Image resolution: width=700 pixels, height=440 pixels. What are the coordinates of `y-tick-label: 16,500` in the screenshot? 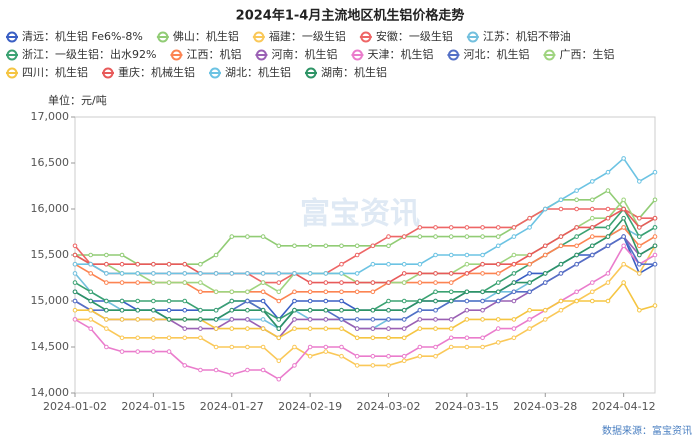 It's located at (50, 162).